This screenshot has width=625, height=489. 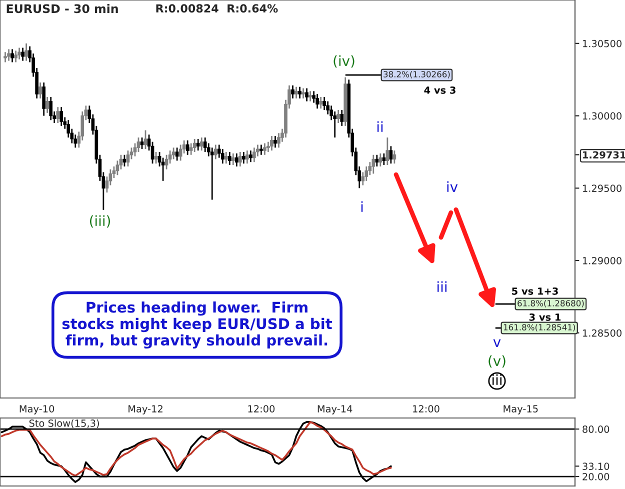 I want to click on annotation: iv, so click(x=452, y=186).